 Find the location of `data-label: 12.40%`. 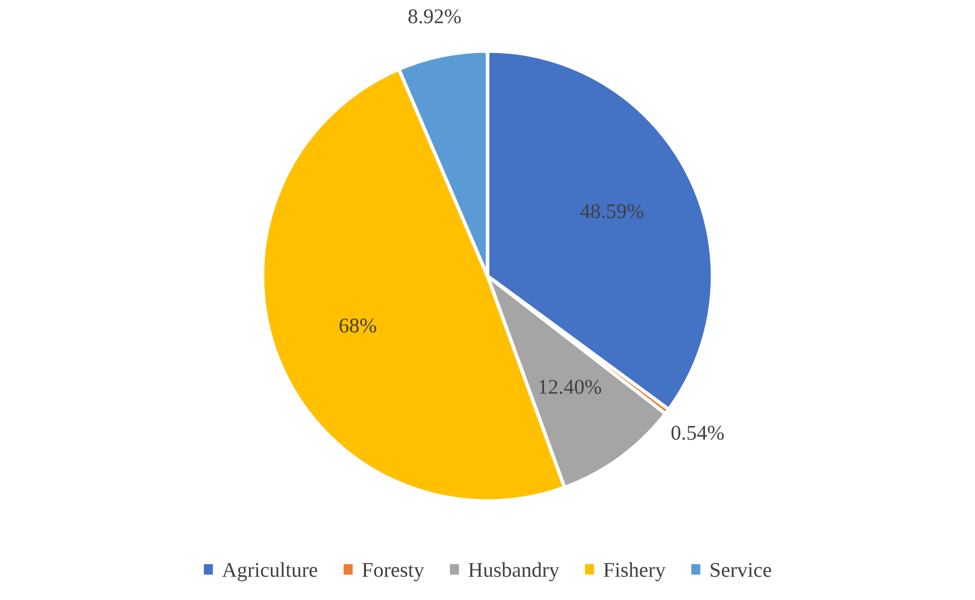

data-label: 12.40% is located at coordinates (570, 387).